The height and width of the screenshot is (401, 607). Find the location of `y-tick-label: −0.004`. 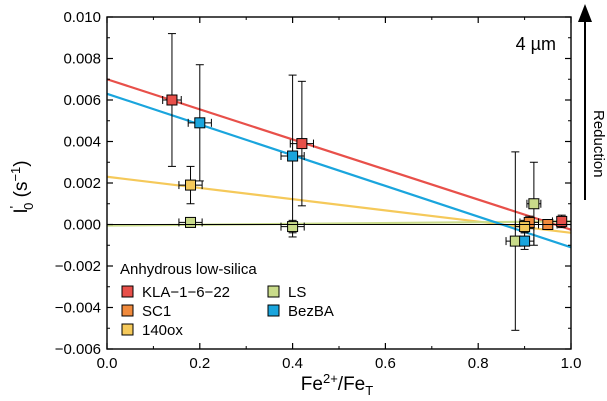

y-tick-label: −0.004 is located at coordinates (78, 308).